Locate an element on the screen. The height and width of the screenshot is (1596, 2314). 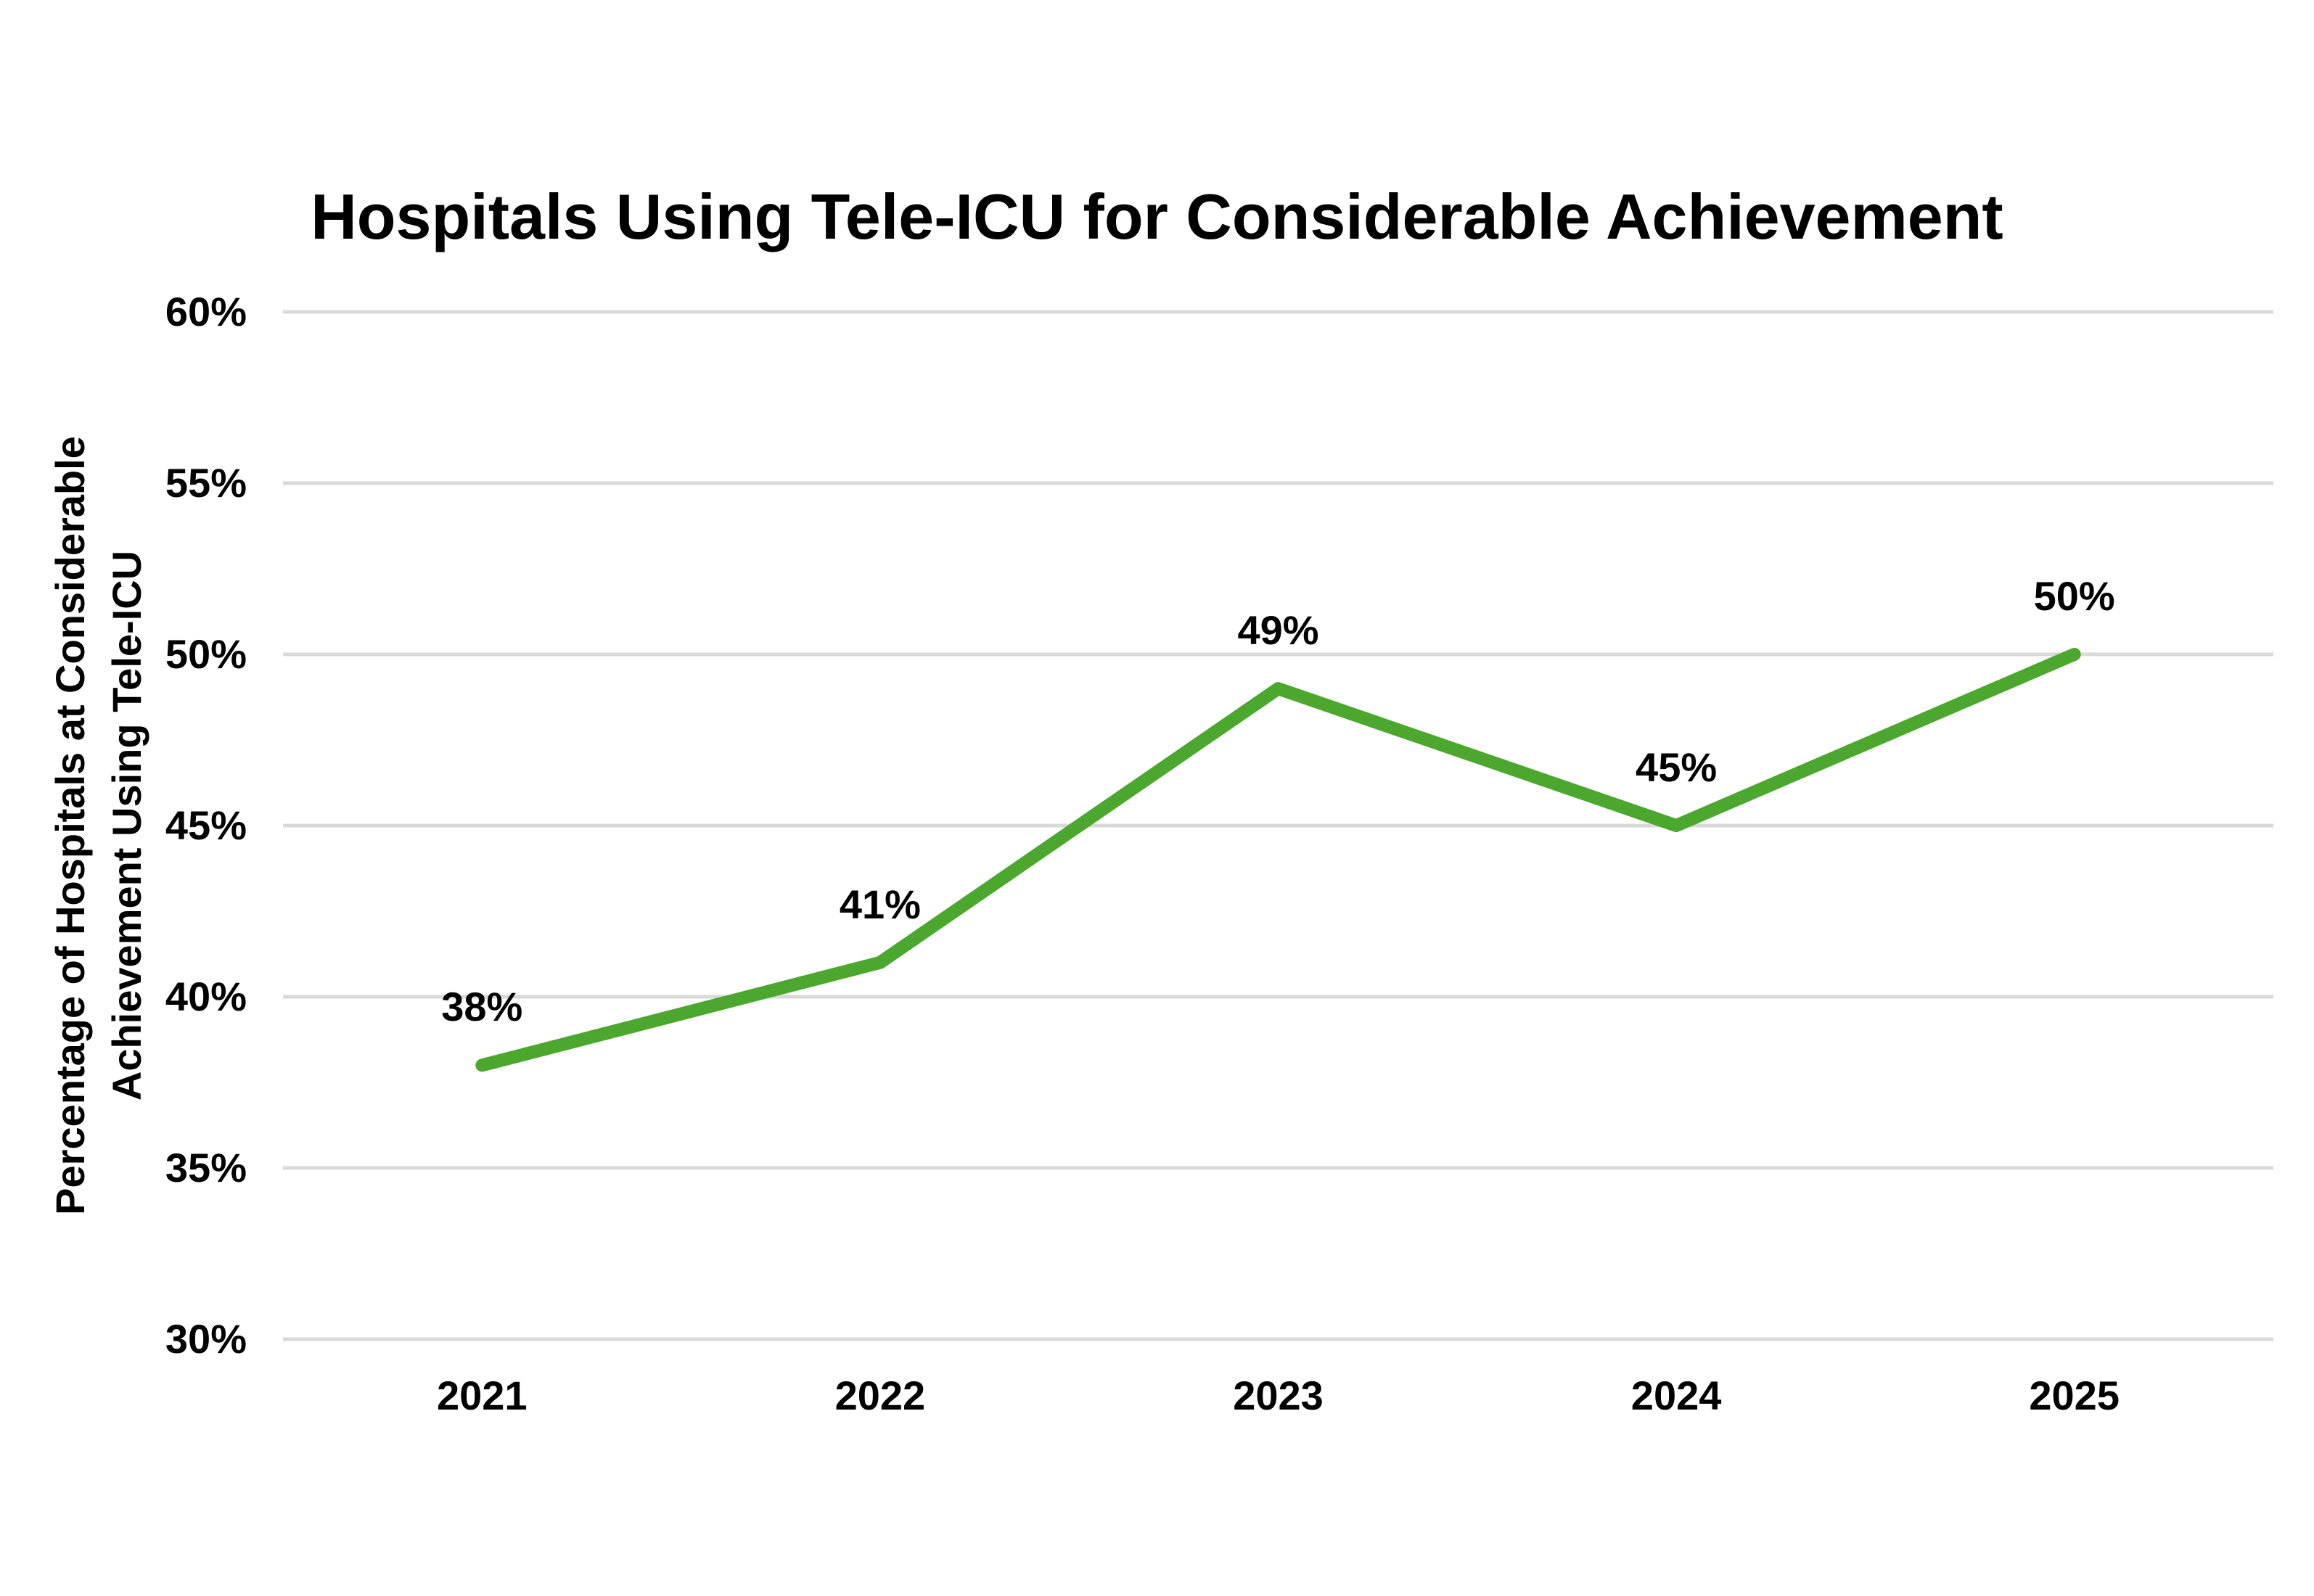
y-tick-label: 45% is located at coordinates (206, 825).